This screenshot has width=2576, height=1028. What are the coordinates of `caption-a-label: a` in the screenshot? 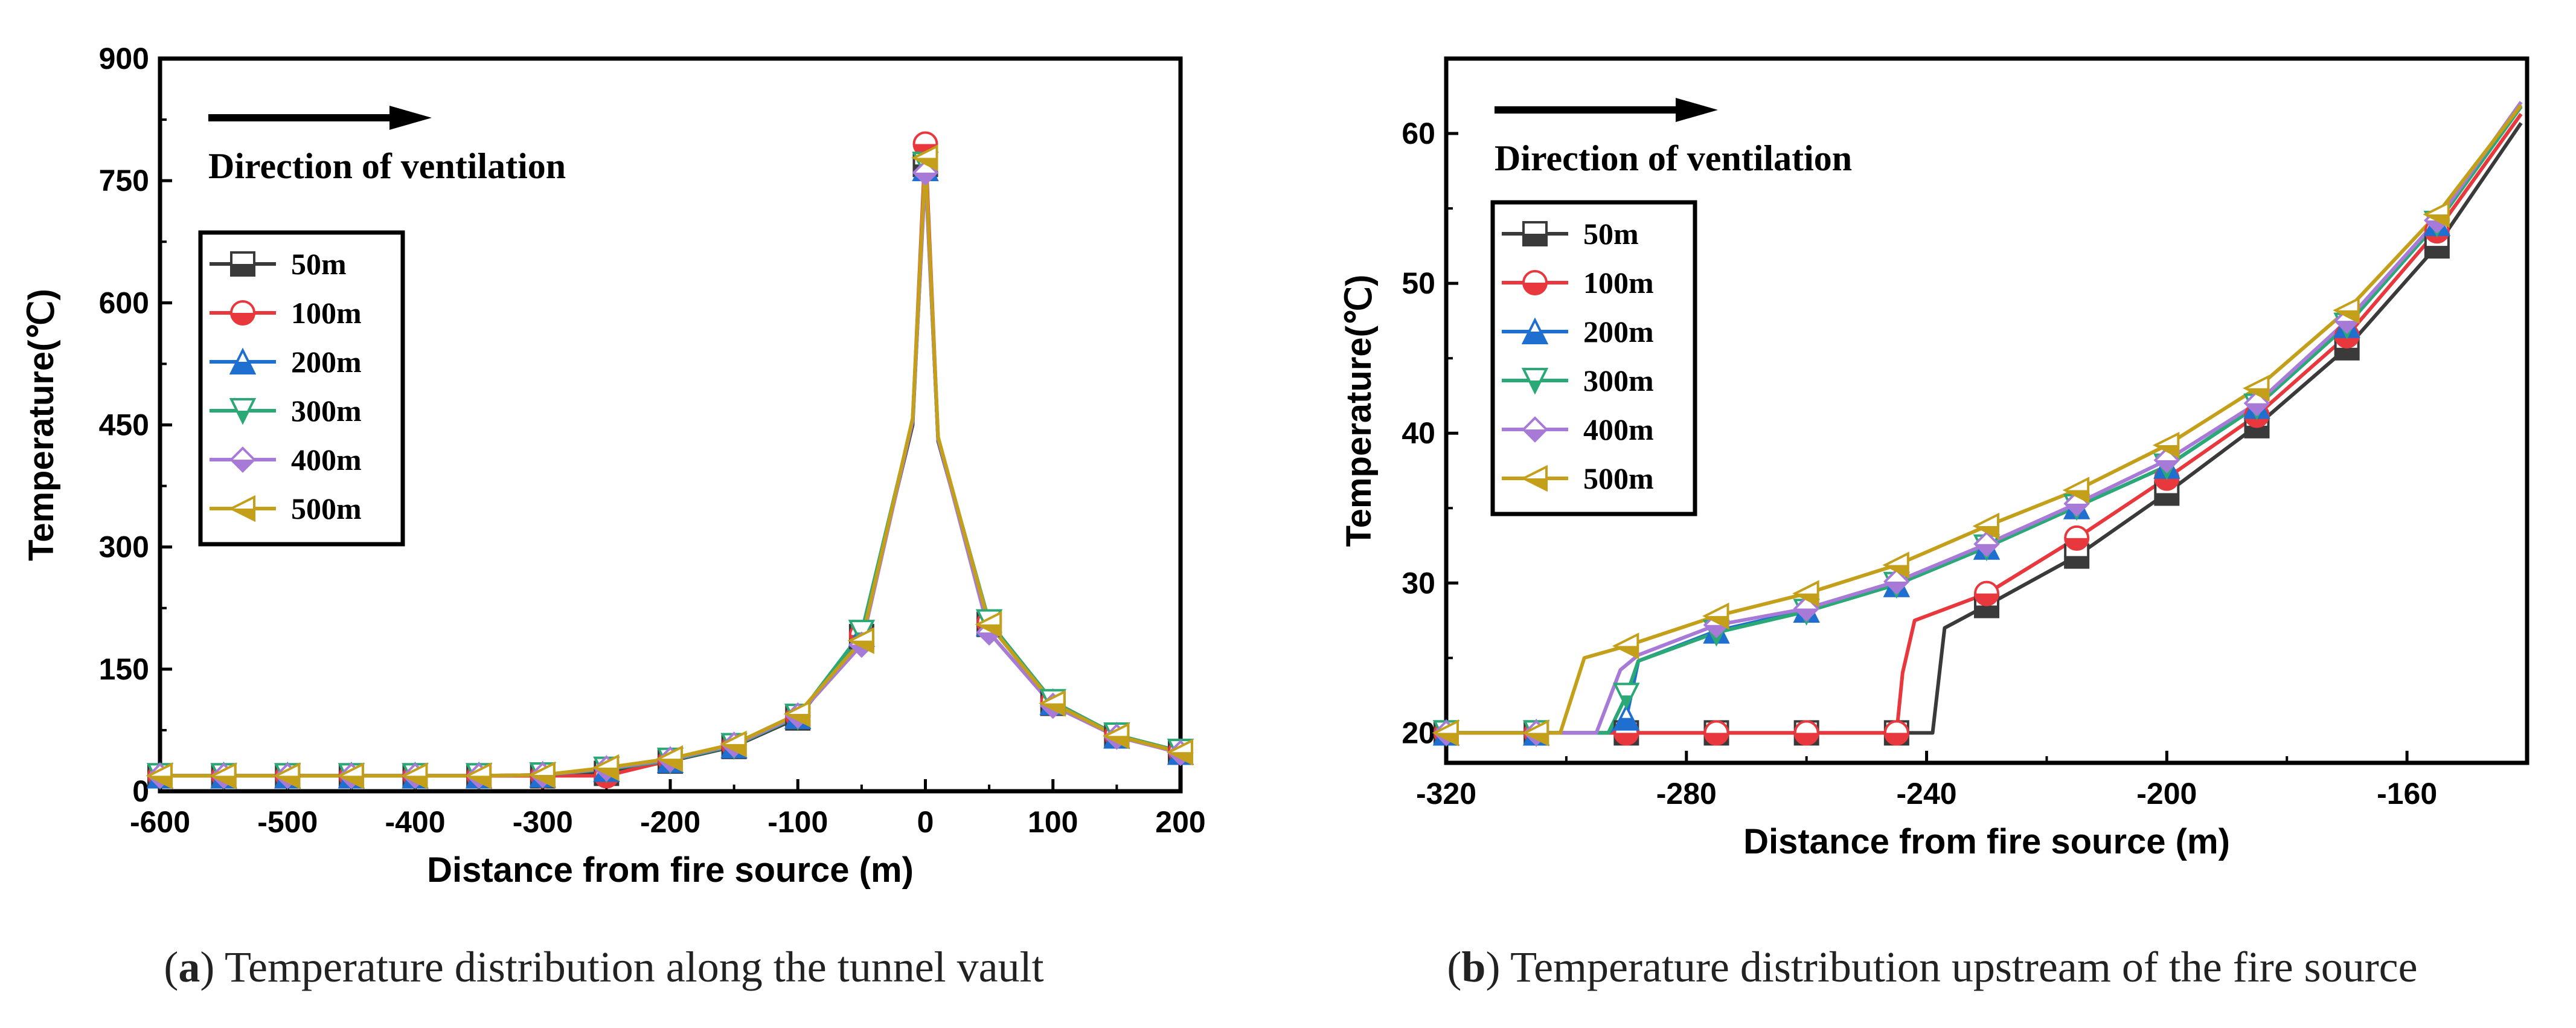 It's located at (189, 967).